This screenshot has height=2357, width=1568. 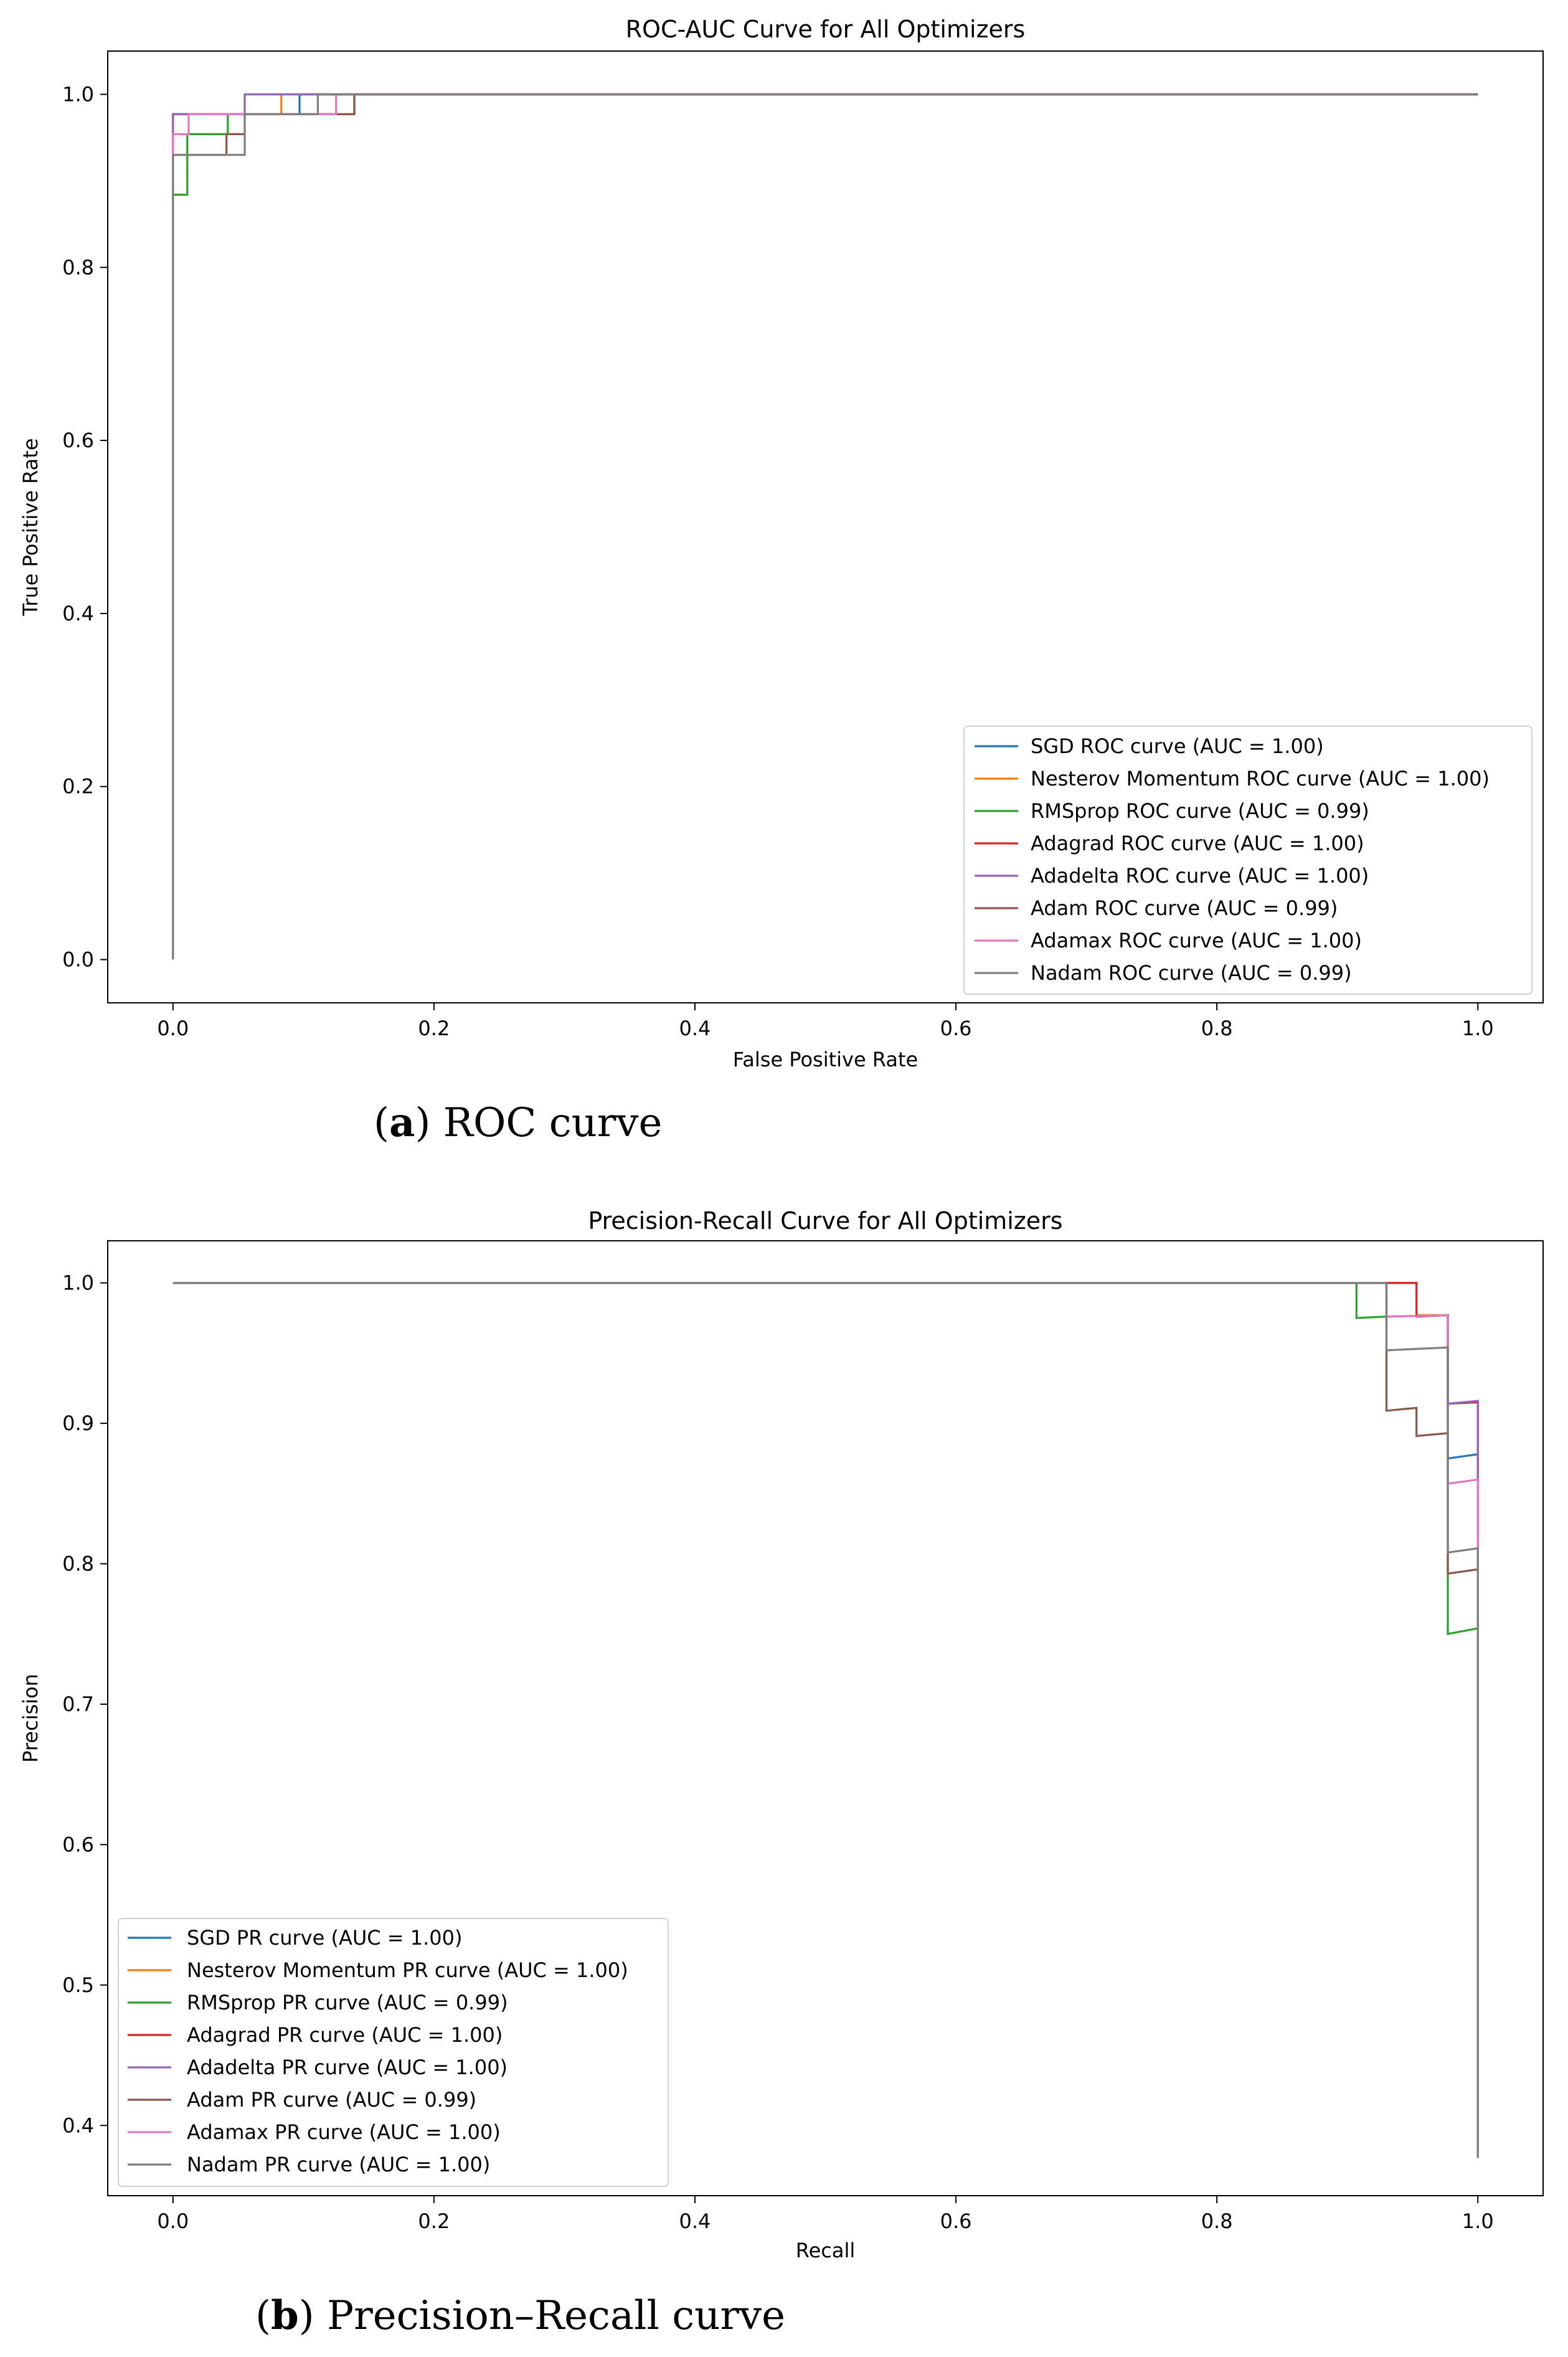 What do you see at coordinates (1191, 973) in the screenshot?
I see `roc-legend-label-nadam: Nadam ROC curve (AUC = 0.99)` at bounding box center [1191, 973].